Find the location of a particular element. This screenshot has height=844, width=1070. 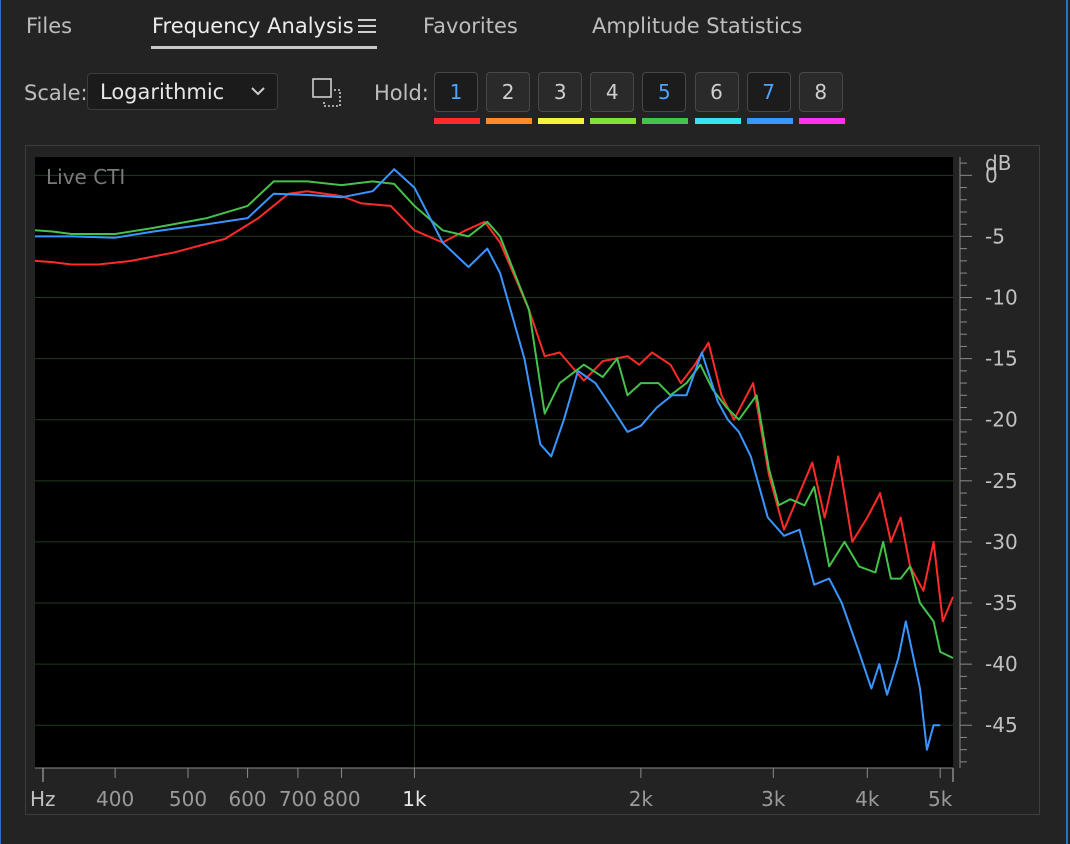

tab-frequency-analysis: Frequency Analysis is located at coordinates (253, 26).